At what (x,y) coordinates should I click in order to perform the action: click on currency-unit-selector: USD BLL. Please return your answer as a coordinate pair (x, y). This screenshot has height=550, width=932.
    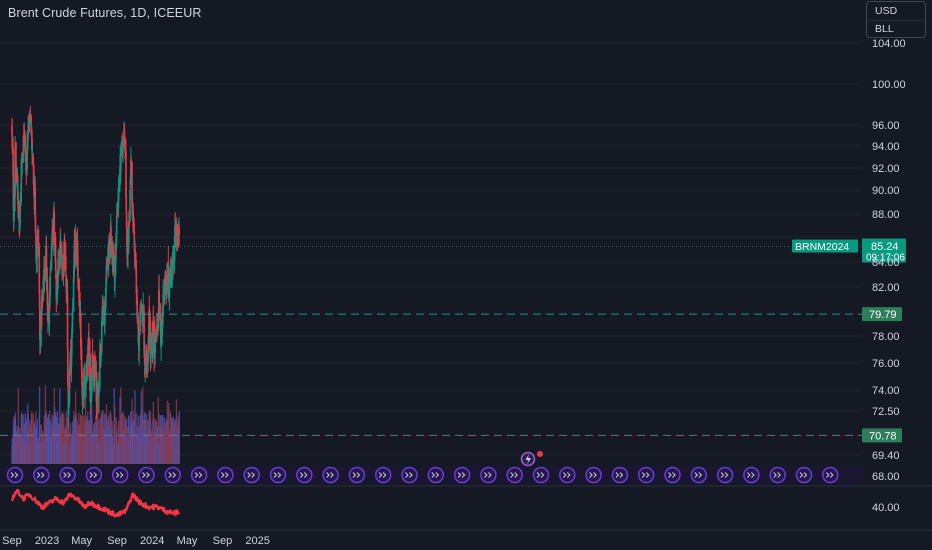
    Looking at the image, I should click on (896, 19).